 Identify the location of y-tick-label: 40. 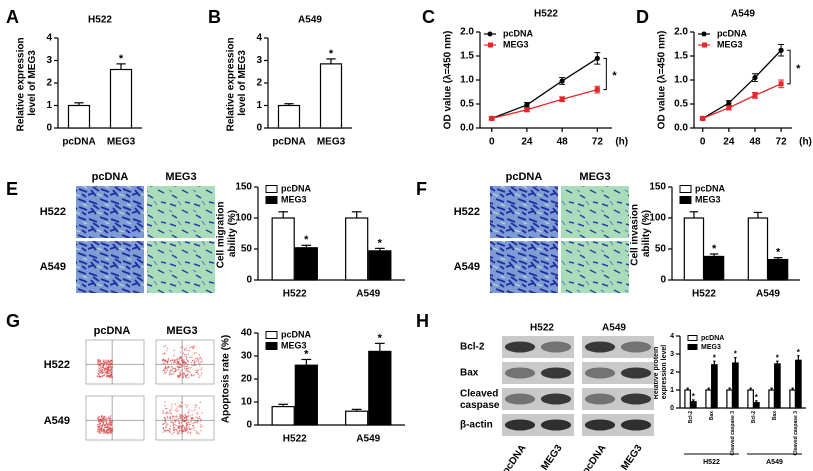
(247, 333).